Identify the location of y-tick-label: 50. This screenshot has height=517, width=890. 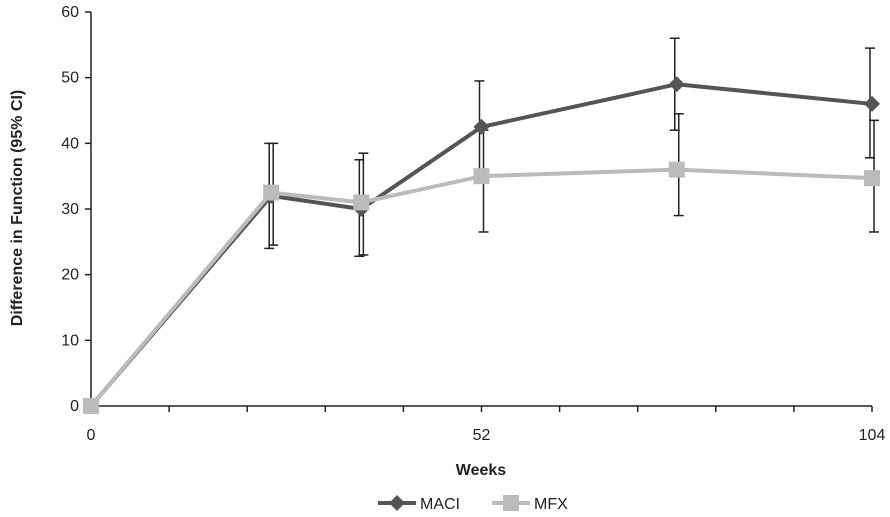
(70, 78).